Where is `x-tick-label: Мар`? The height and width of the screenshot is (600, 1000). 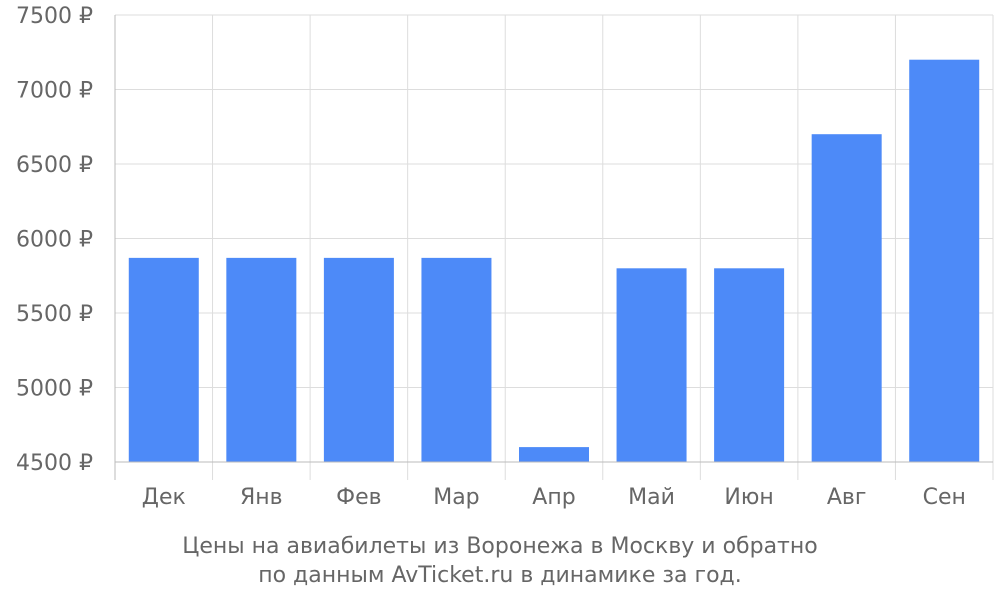
x-tick-label: Мар is located at coordinates (456, 497).